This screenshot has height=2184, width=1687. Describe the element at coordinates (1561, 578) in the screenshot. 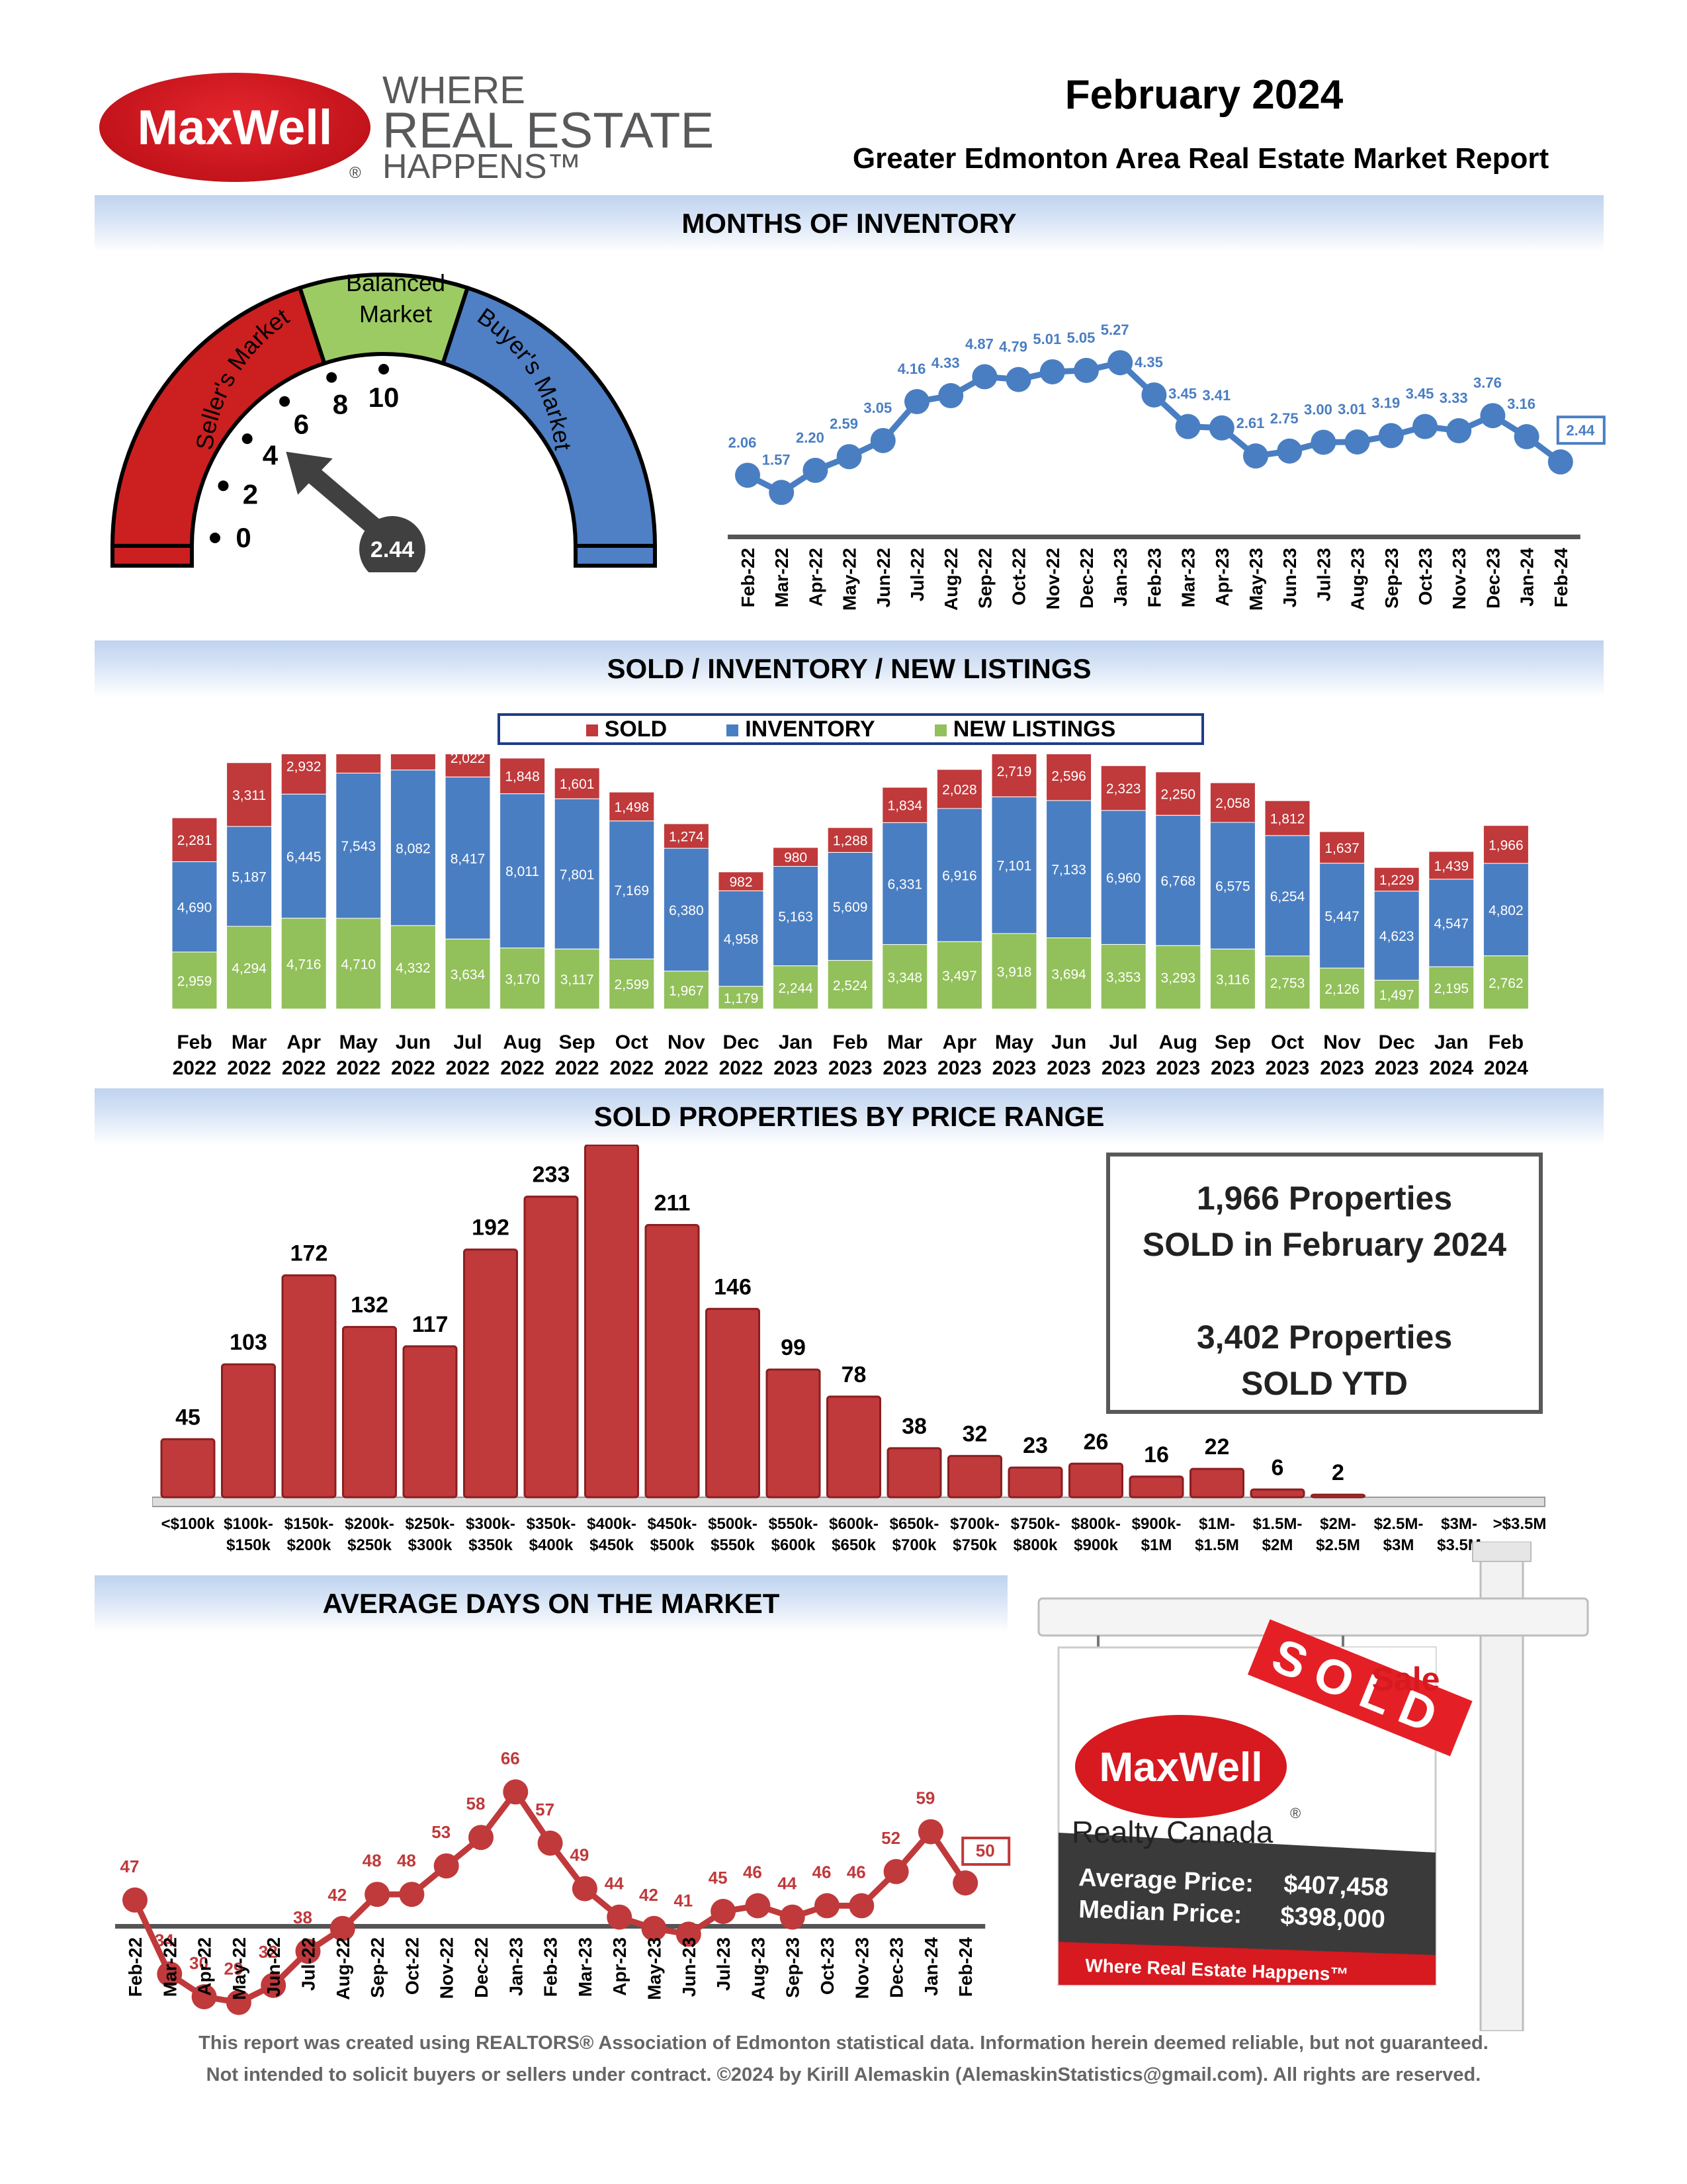

I see `x-tick-label: Feb-24` at that location.